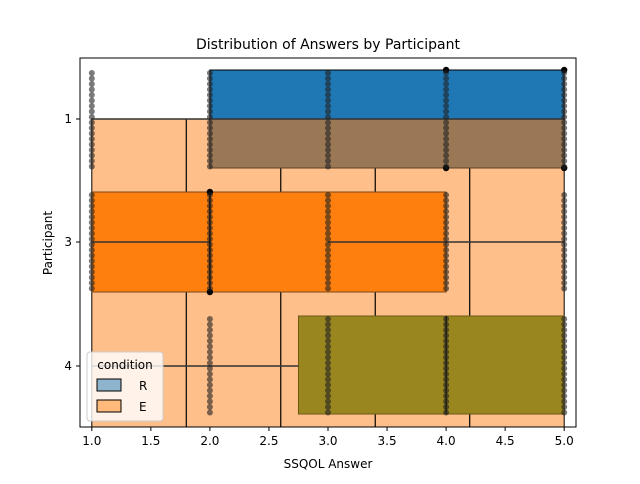 The width and height of the screenshot is (640, 484). What do you see at coordinates (446, 441) in the screenshot?
I see `x-tick-label-6: 4.0` at bounding box center [446, 441].